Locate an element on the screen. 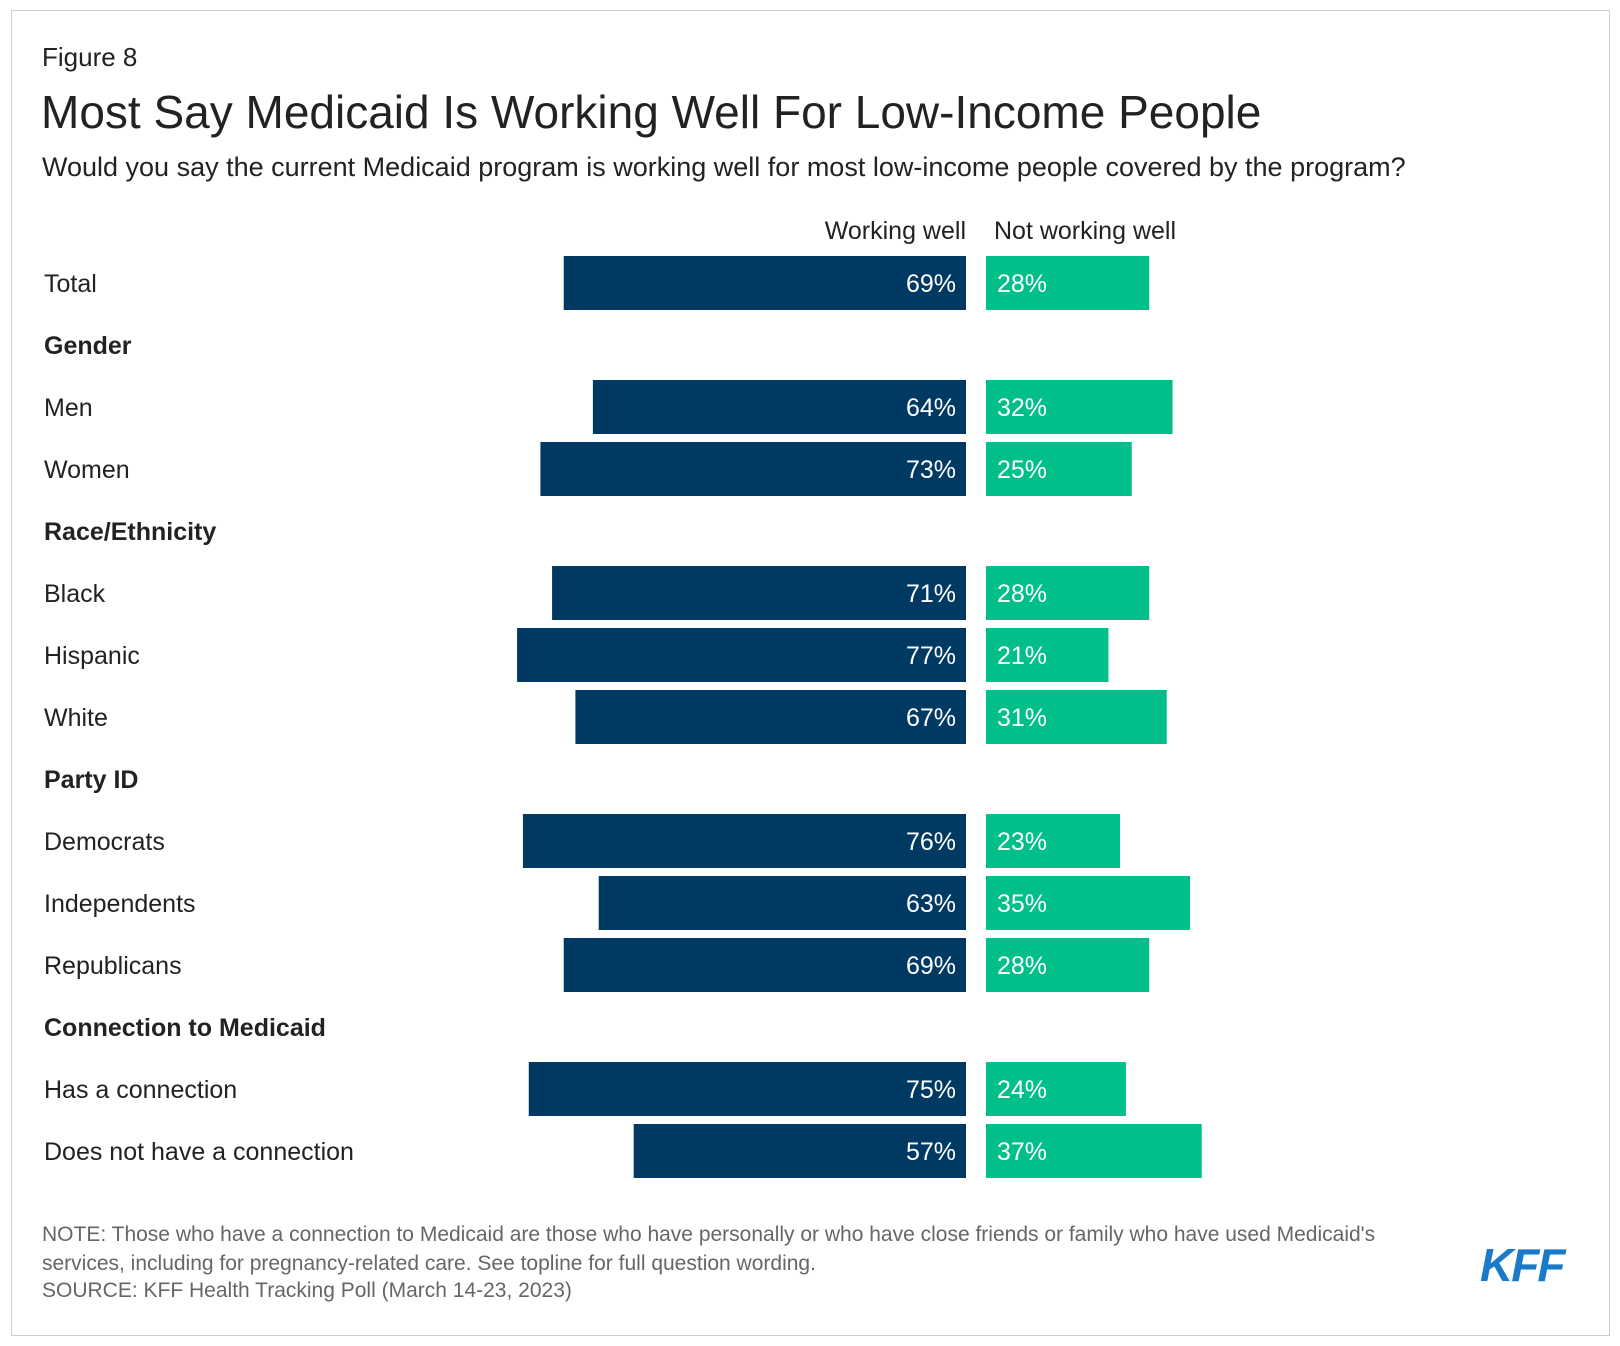 The height and width of the screenshot is (1346, 1620). bar-row: Republicans 69% 28% is located at coordinates (597, 965).